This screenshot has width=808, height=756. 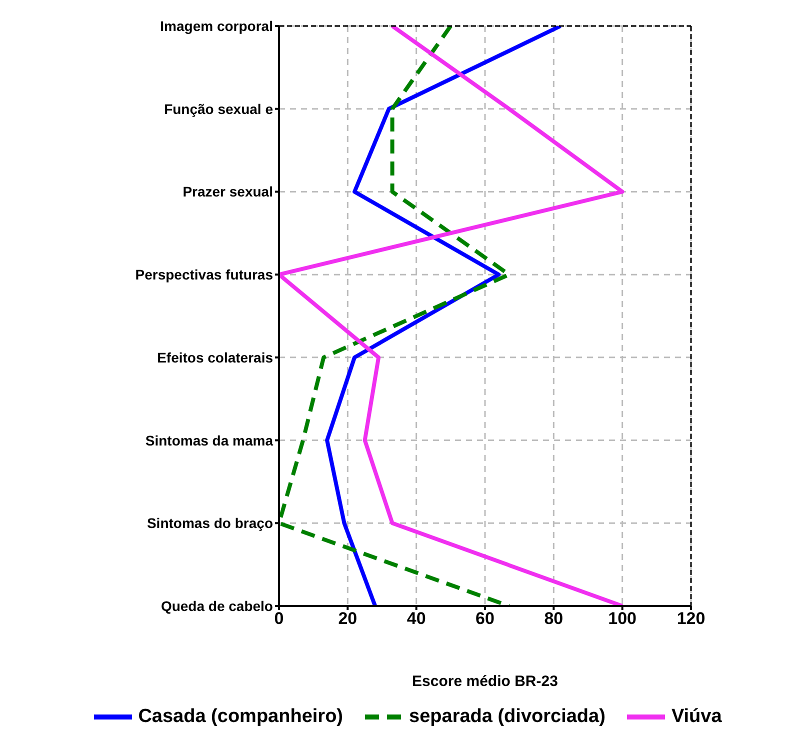 I want to click on x-tick-label: 120, so click(x=691, y=618).